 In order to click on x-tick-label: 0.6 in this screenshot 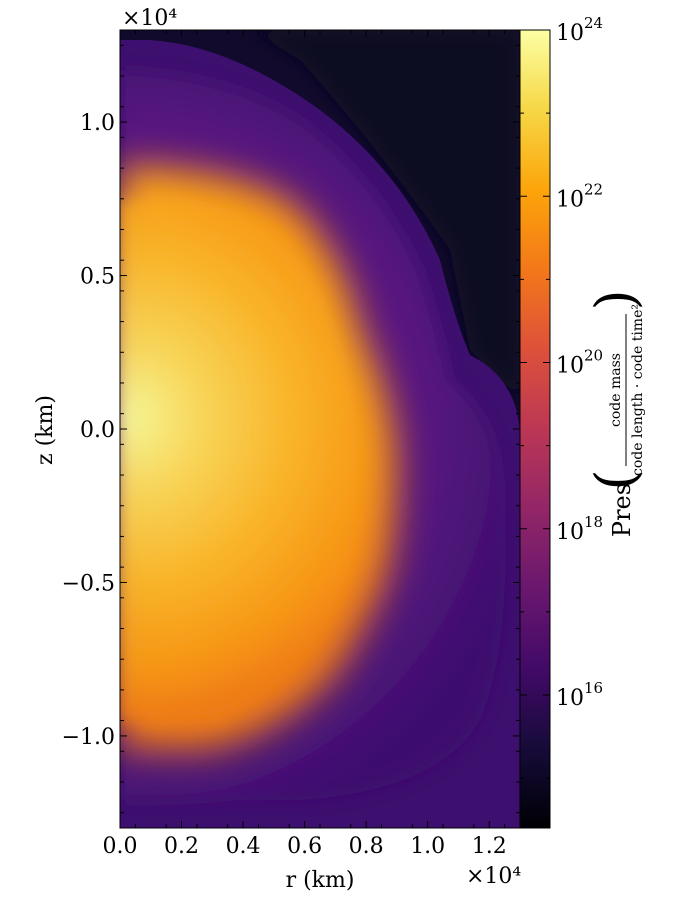, I will do `click(304, 846)`.